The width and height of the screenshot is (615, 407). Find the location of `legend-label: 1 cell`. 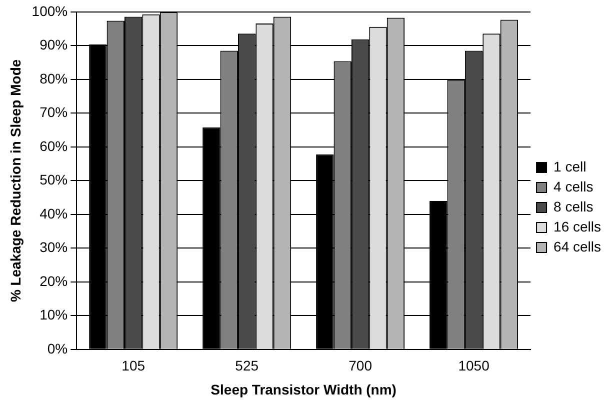

legend-label: 1 cell is located at coordinates (570, 166).